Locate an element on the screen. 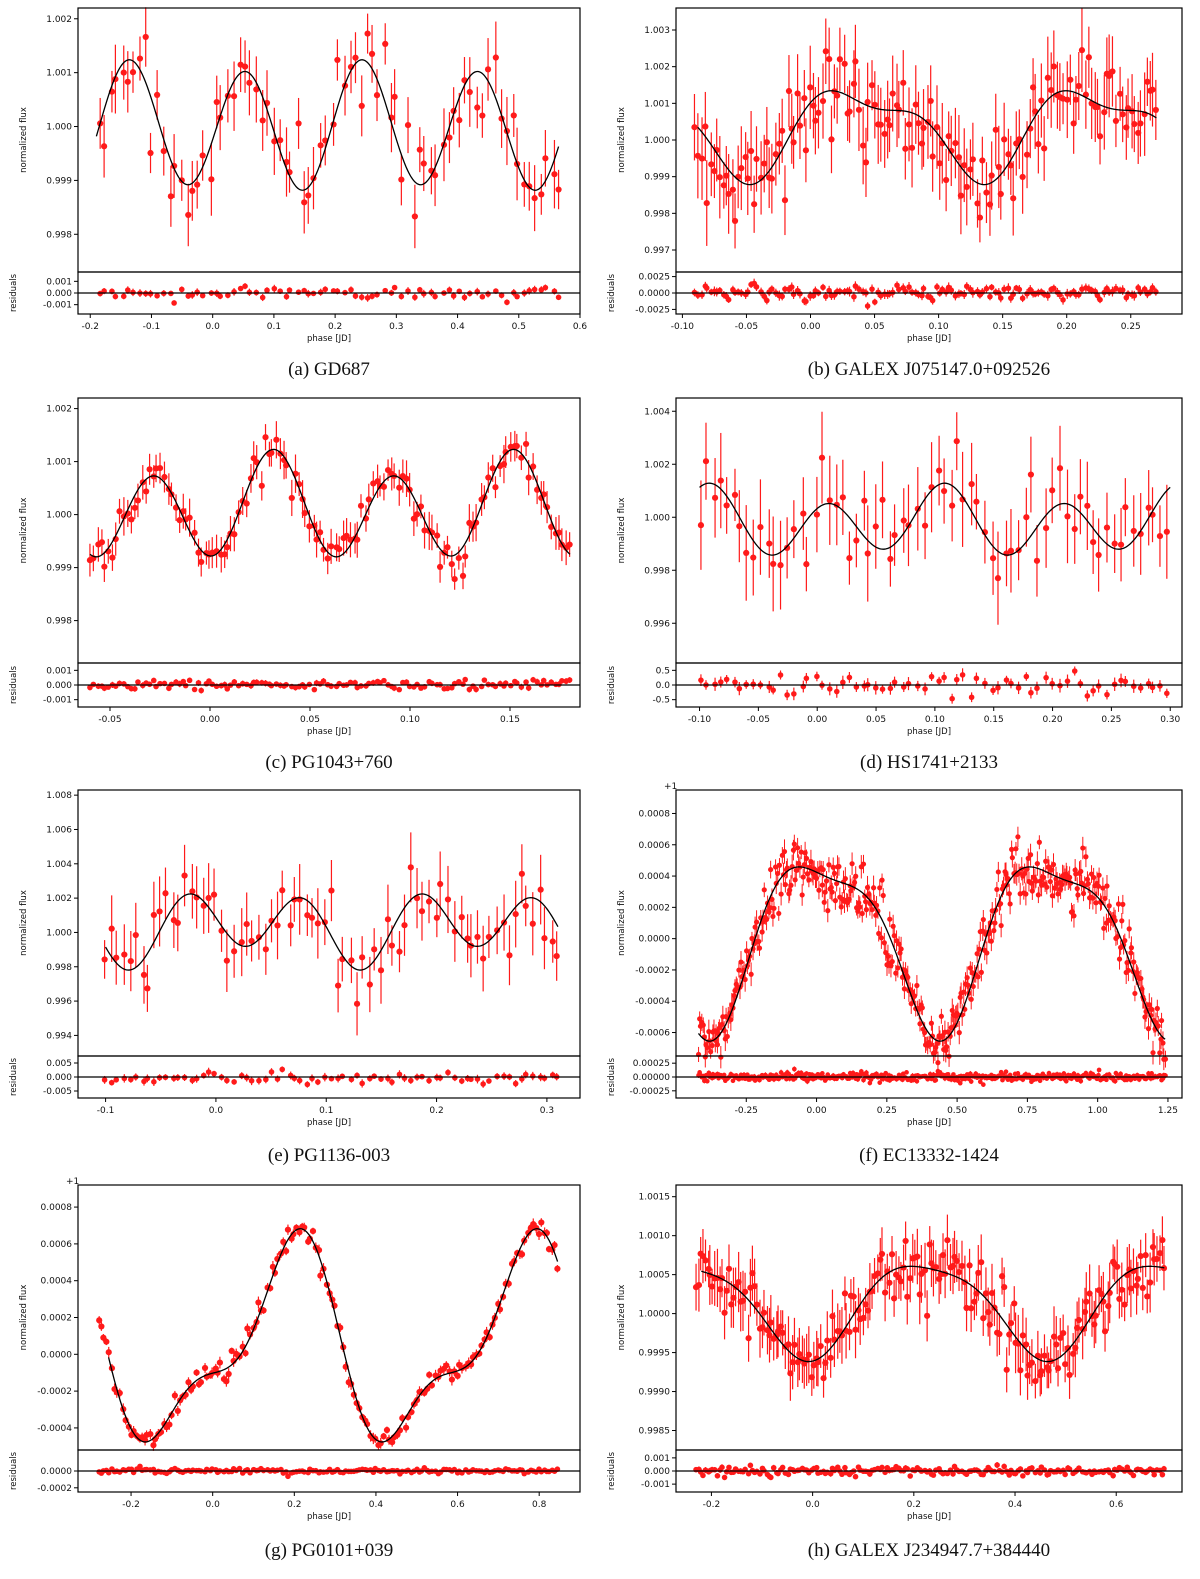 This screenshot has width=1200, height=1579. y-offset-label: +1 is located at coordinates (72, 1182).